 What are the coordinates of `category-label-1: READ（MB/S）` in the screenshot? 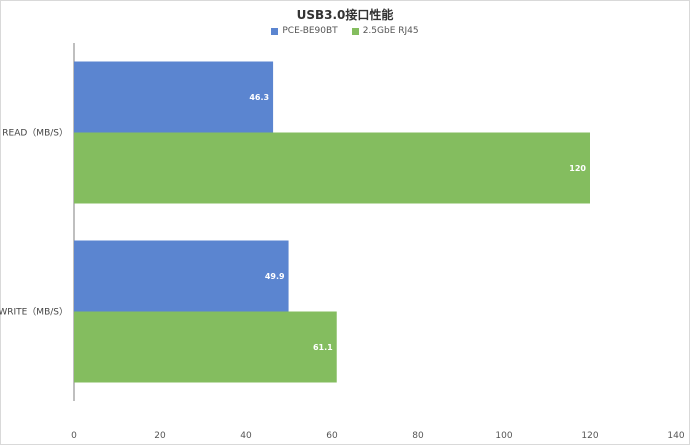 It's located at (35, 133).